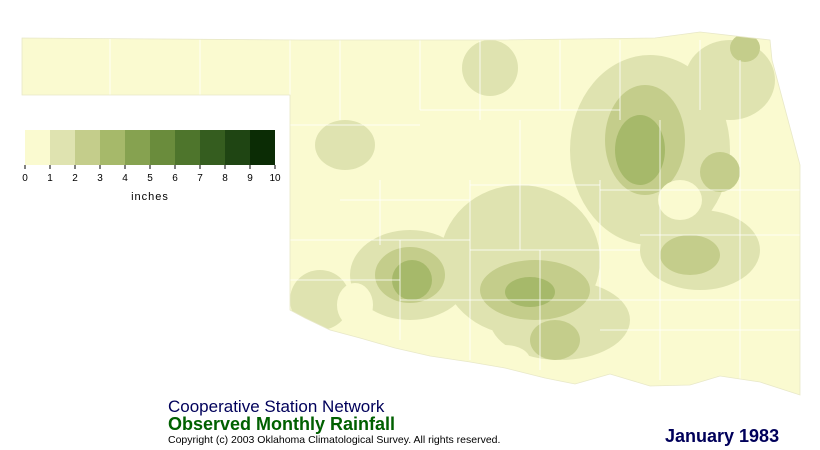 The height and width of the screenshot is (450, 820). What do you see at coordinates (276, 406) in the screenshot?
I see `network-title: Cooperative Station Network` at bounding box center [276, 406].